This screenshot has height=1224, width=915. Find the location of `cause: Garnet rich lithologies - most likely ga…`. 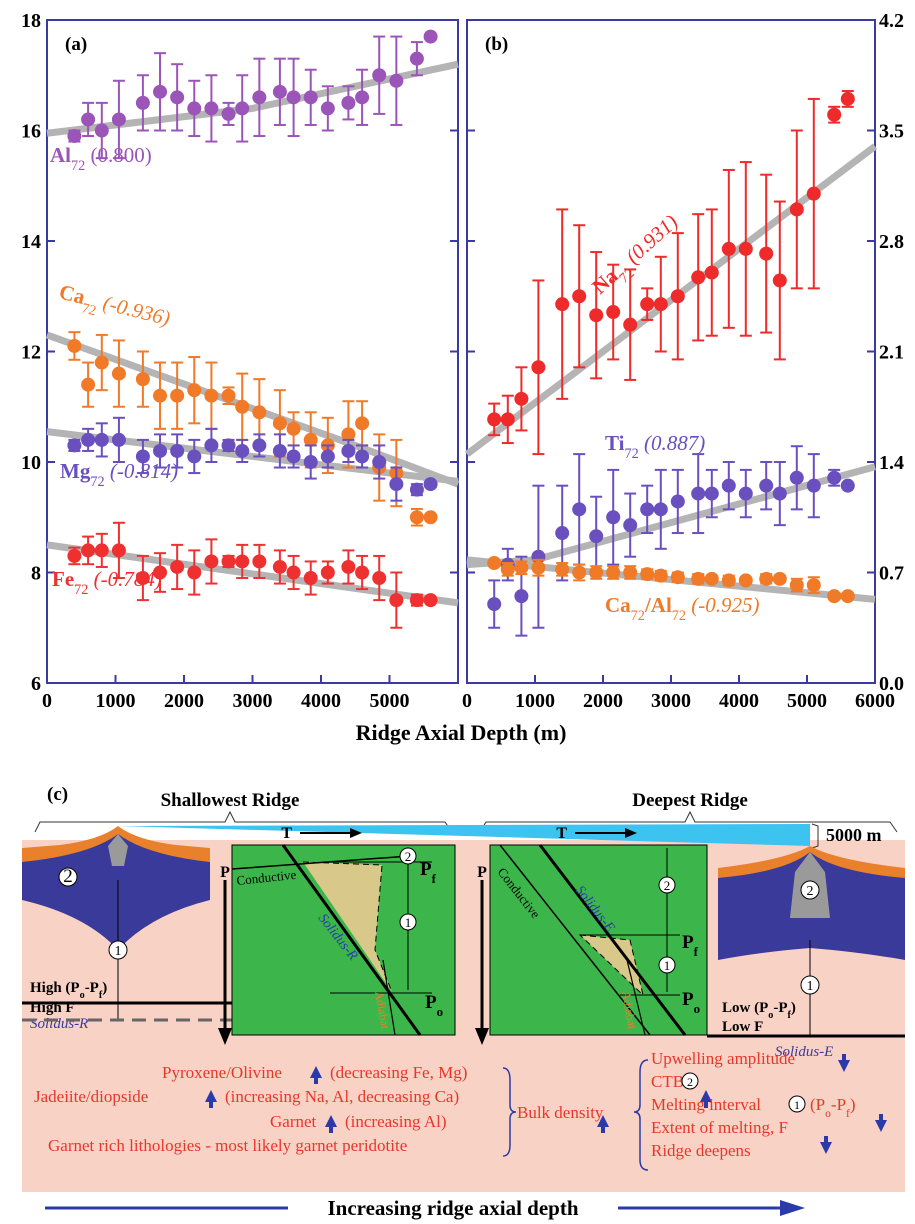

cause: Garnet rich lithologies - most likely ga… is located at coordinates (227, 1145).